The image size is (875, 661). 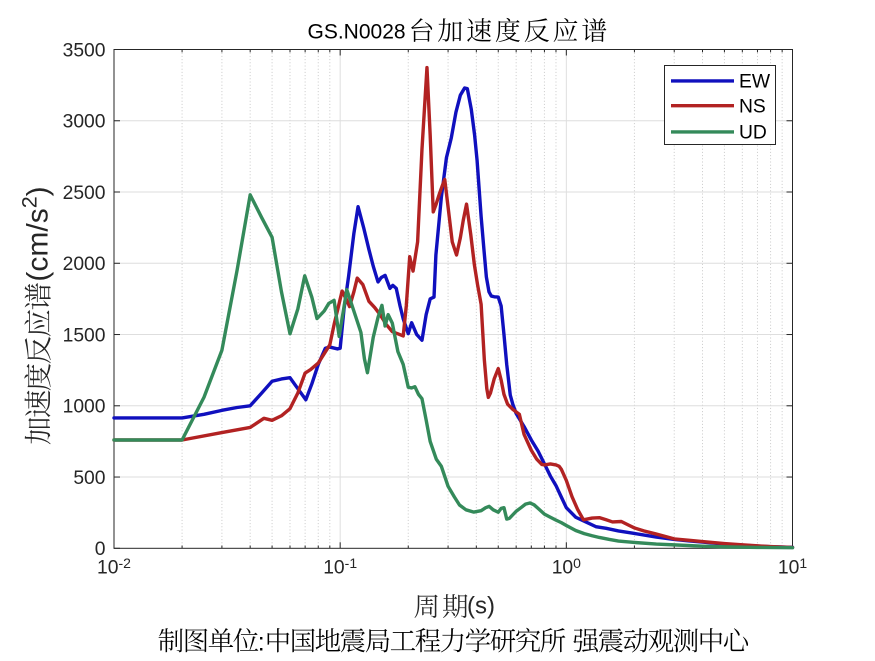 I want to click on svg-text: NS, so click(x=752, y=107).